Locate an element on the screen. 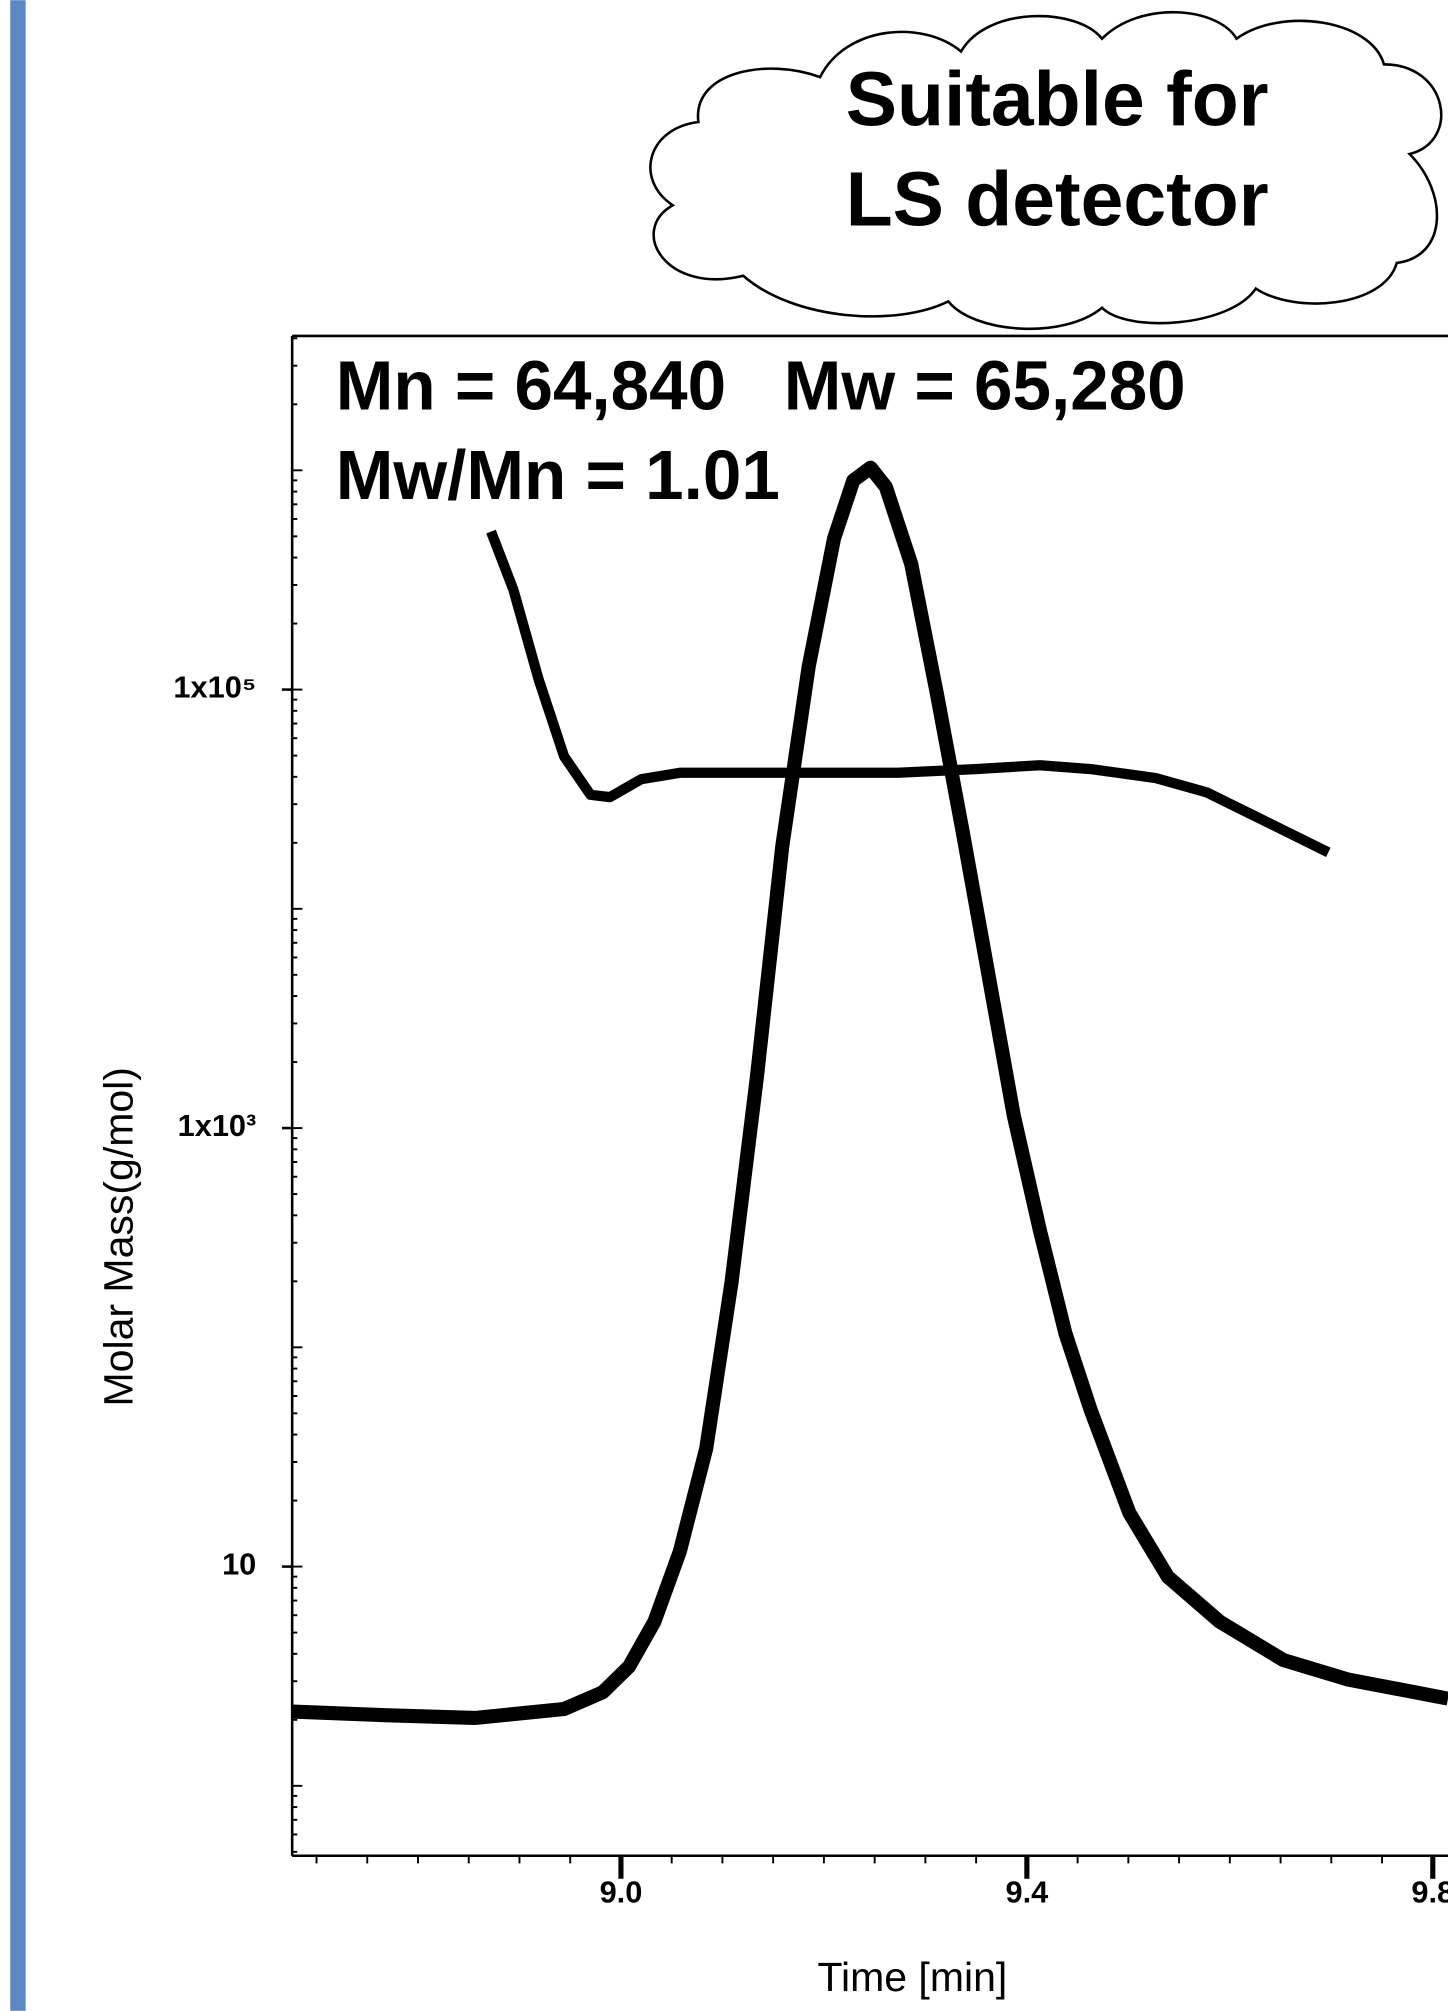 The width and height of the screenshot is (1448, 2011). cloud is located at coordinates (1046, 170).